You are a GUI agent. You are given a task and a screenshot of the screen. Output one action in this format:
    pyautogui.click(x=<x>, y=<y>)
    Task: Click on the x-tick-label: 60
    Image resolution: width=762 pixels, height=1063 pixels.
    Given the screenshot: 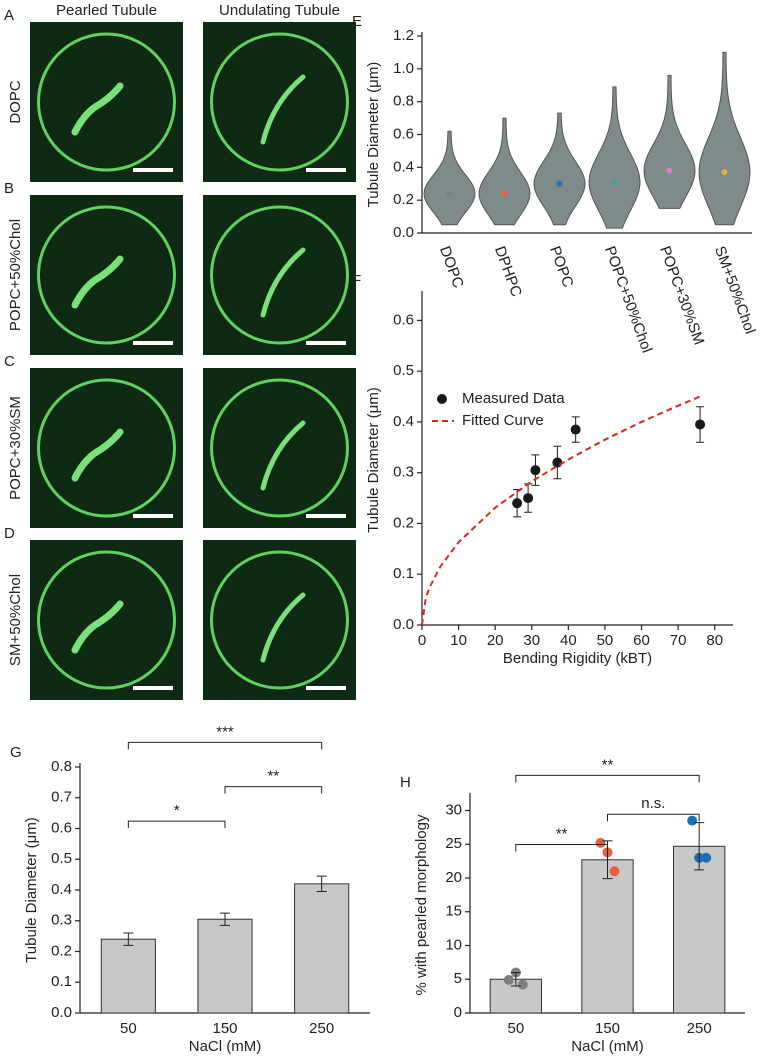 What is the action you would take?
    pyautogui.click(x=641, y=640)
    